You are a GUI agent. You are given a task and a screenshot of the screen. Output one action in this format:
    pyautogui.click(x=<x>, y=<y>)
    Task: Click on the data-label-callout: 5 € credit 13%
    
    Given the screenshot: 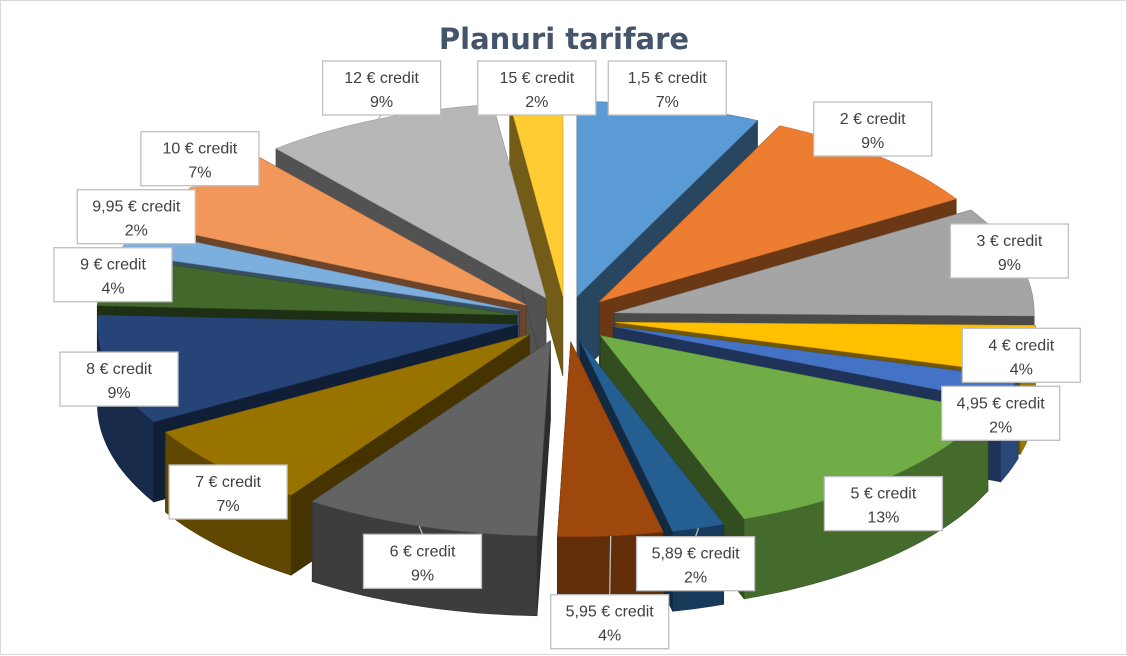 What is the action you would take?
    pyautogui.click(x=883, y=504)
    